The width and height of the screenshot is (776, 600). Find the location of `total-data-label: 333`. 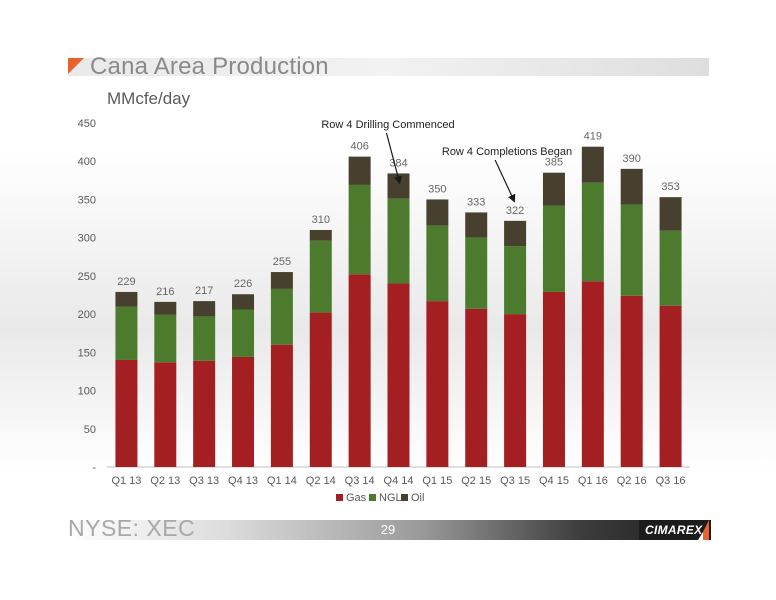

total-data-label: 333 is located at coordinates (476, 202).